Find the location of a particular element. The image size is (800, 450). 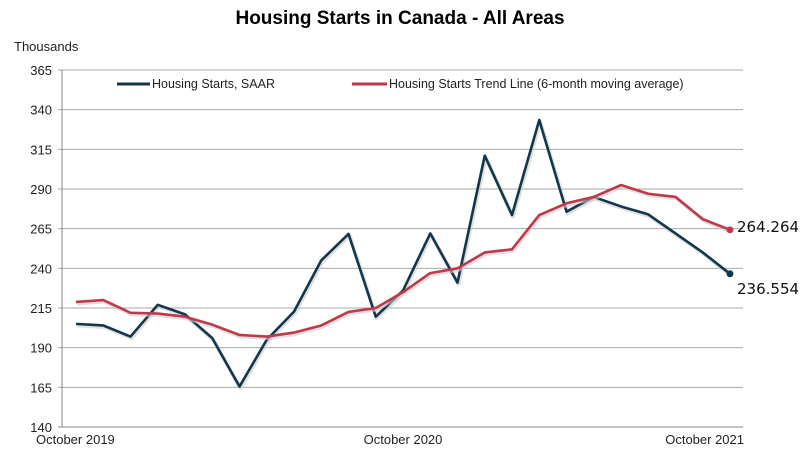

y-axis-label: Thousands is located at coordinates (46, 46).